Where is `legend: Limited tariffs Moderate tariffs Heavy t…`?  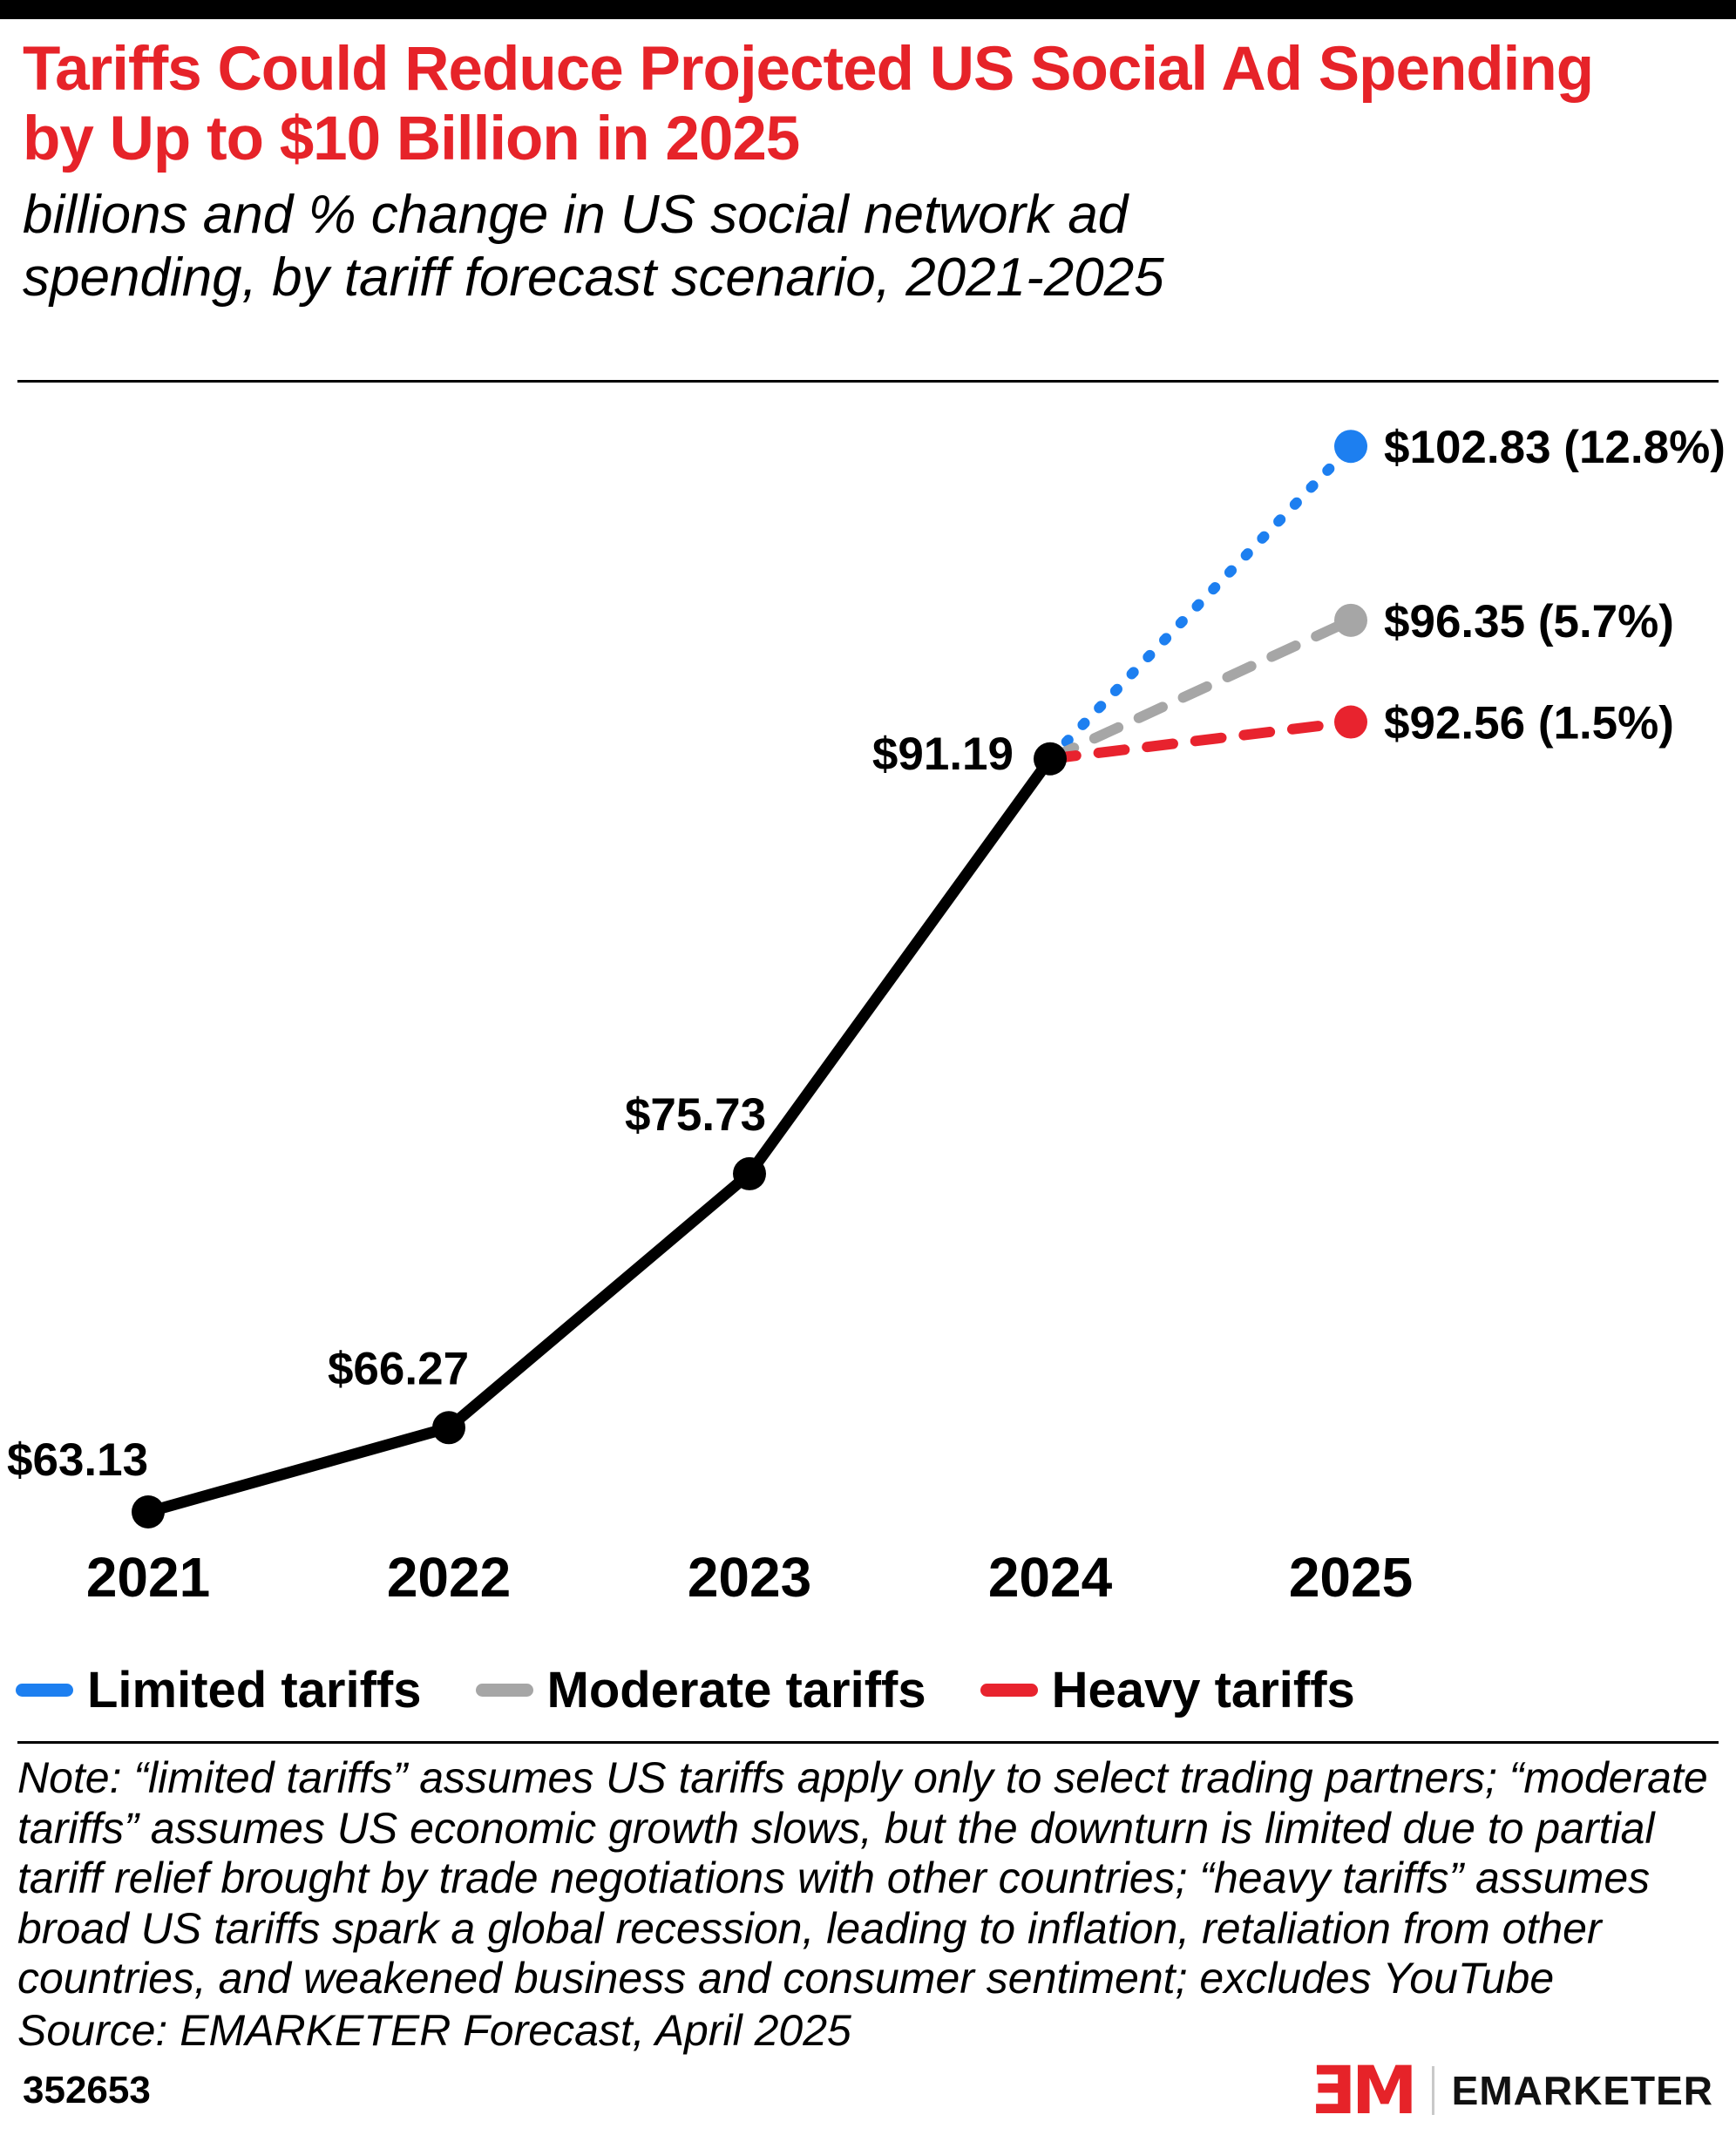 legend: Limited tariffs Moderate tariffs Heavy t… is located at coordinates (685, 1690).